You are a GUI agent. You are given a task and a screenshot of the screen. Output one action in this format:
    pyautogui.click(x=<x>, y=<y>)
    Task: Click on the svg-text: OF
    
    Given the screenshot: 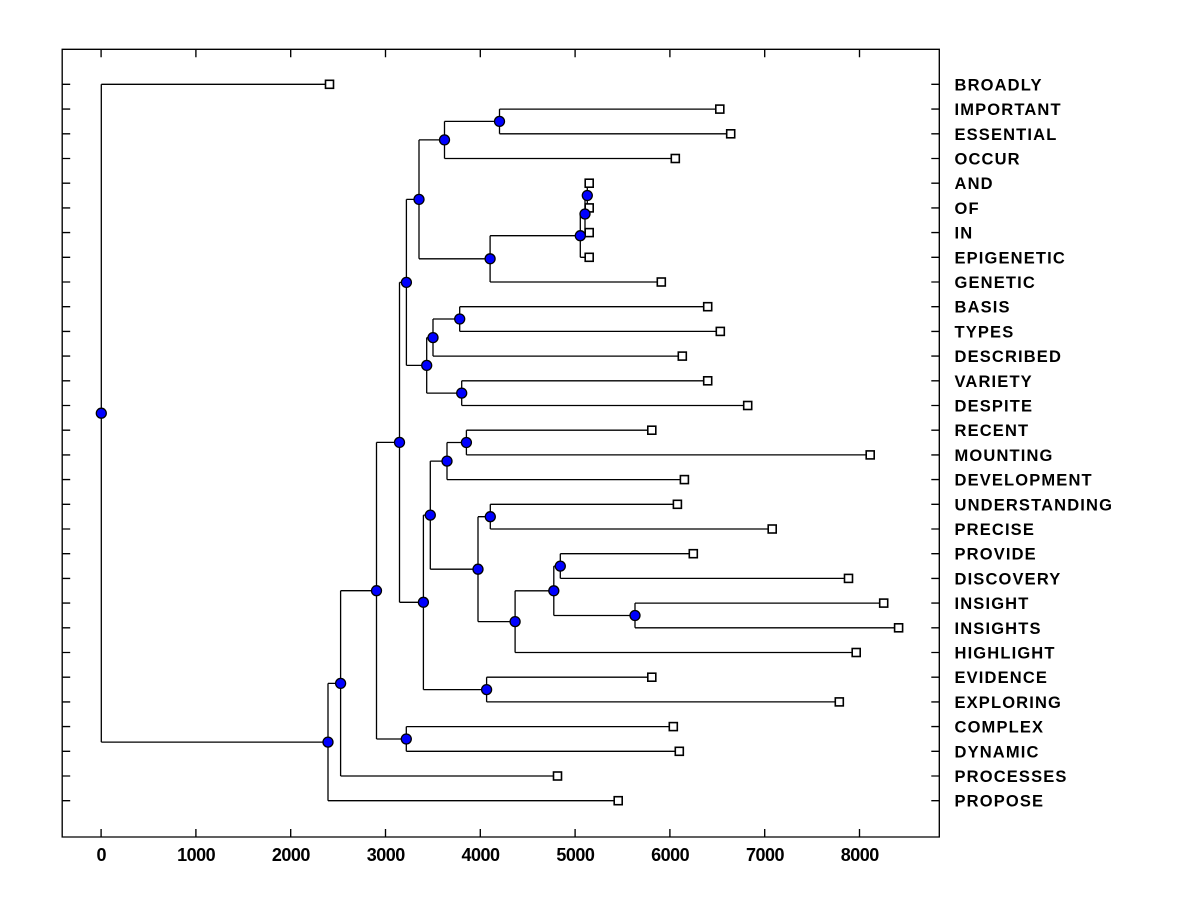 What is the action you would take?
    pyautogui.click(x=967, y=209)
    